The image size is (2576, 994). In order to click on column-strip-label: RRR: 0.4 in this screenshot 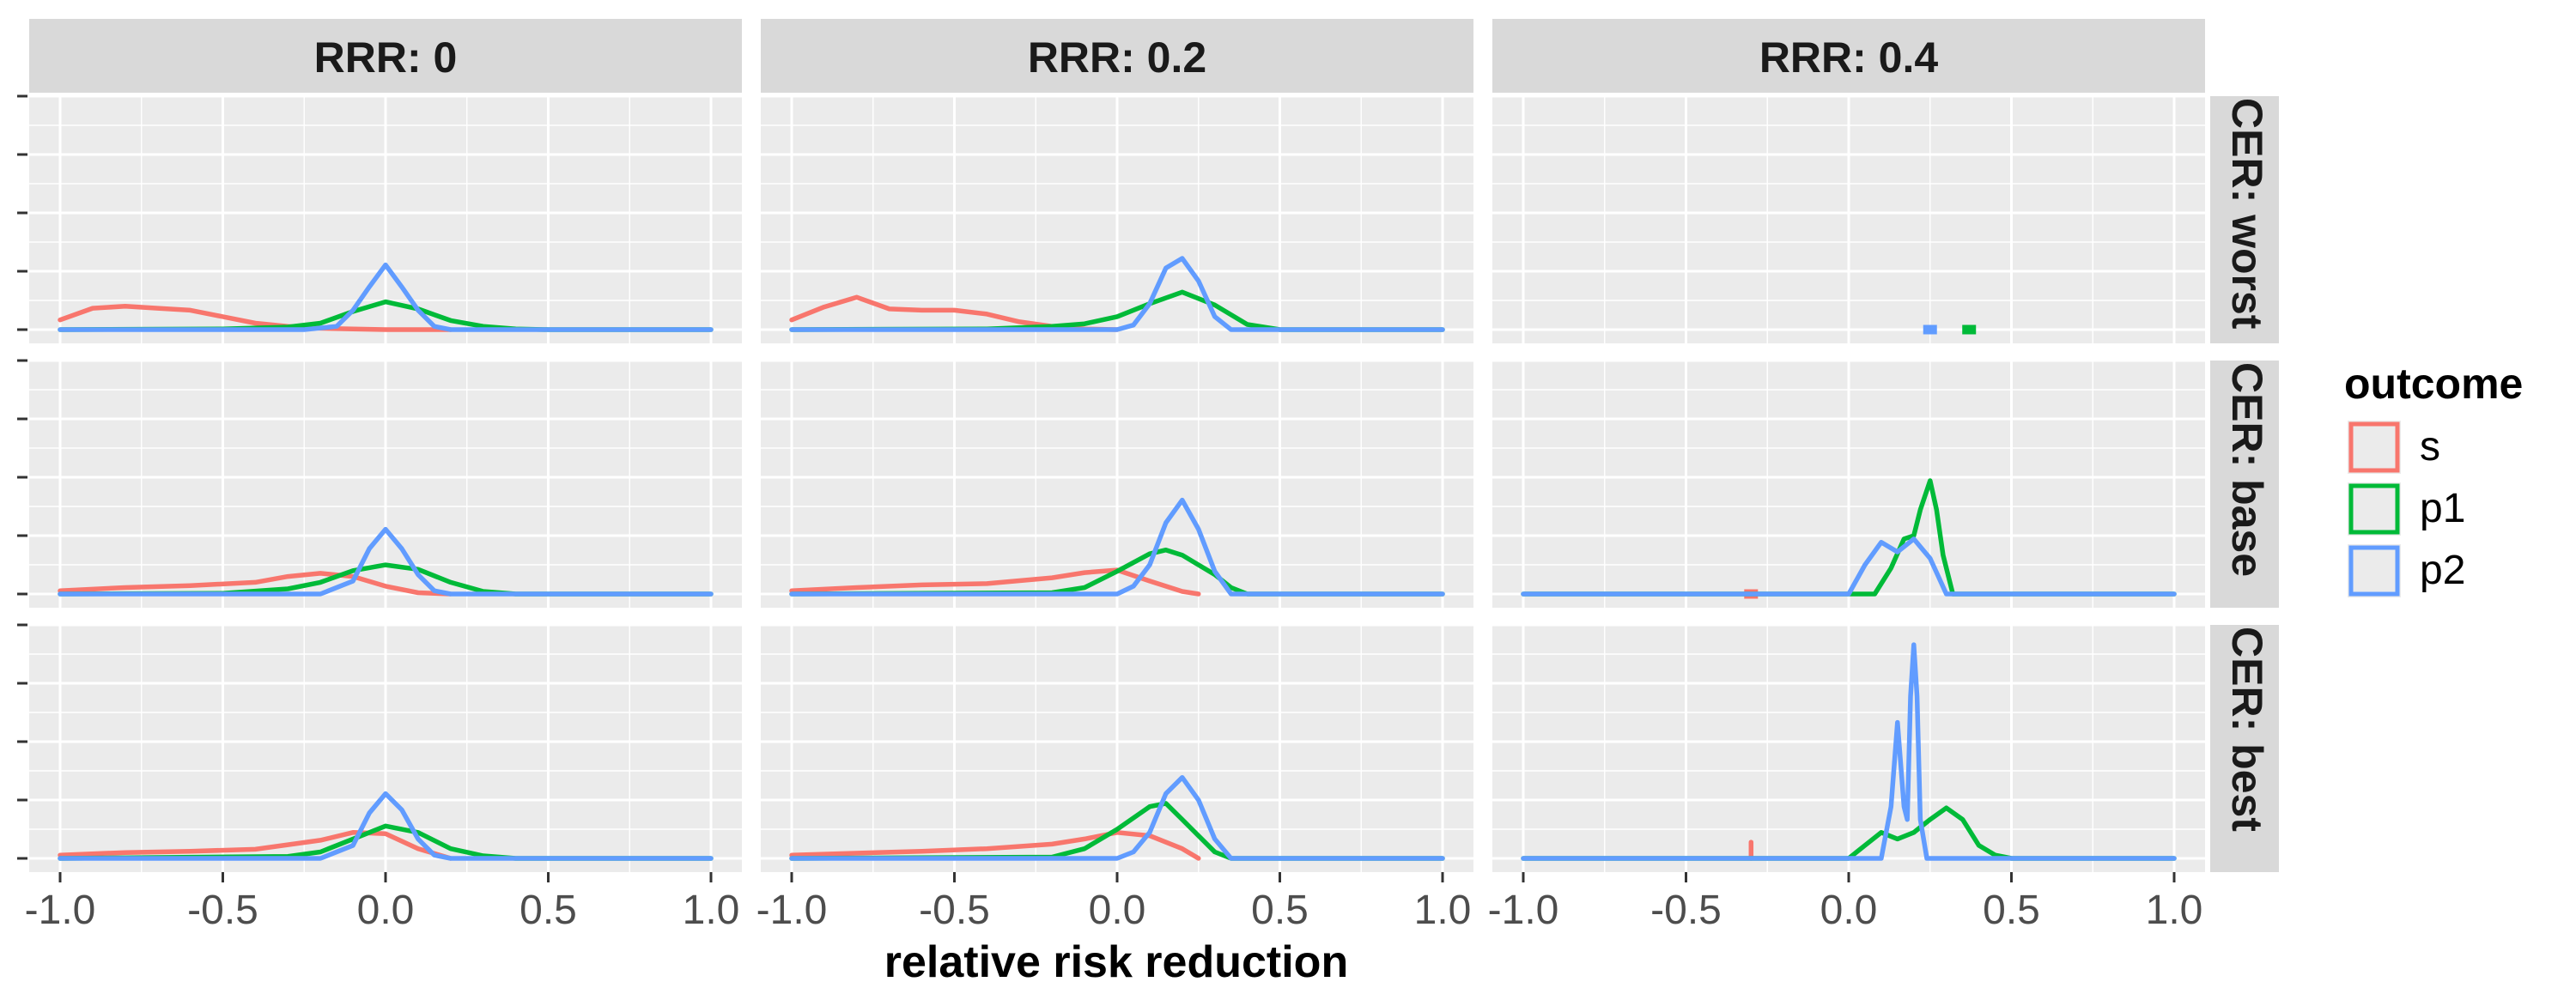, I will do `click(1849, 57)`.